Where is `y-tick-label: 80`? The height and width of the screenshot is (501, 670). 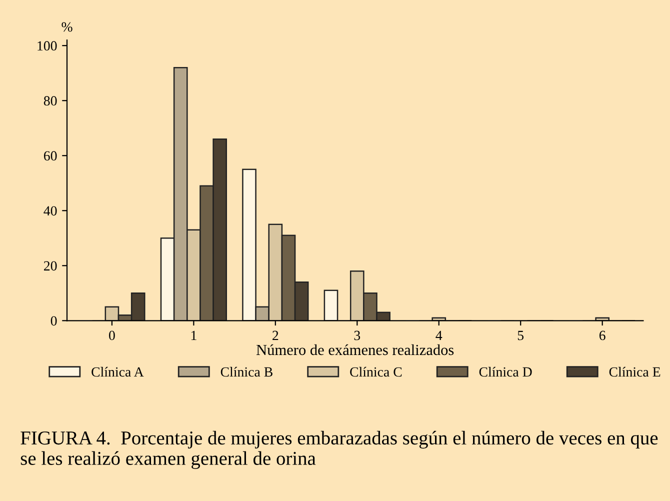 y-tick-label: 80 is located at coordinates (50, 101).